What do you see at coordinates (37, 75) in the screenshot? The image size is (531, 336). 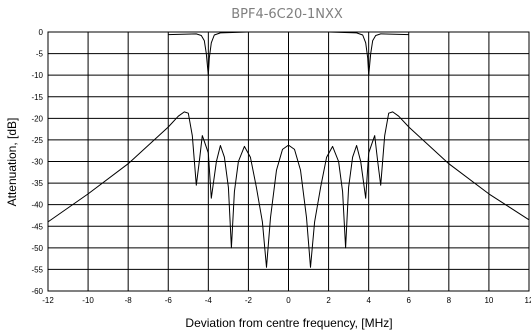 I see `y-tick-label: -10` at bounding box center [37, 75].